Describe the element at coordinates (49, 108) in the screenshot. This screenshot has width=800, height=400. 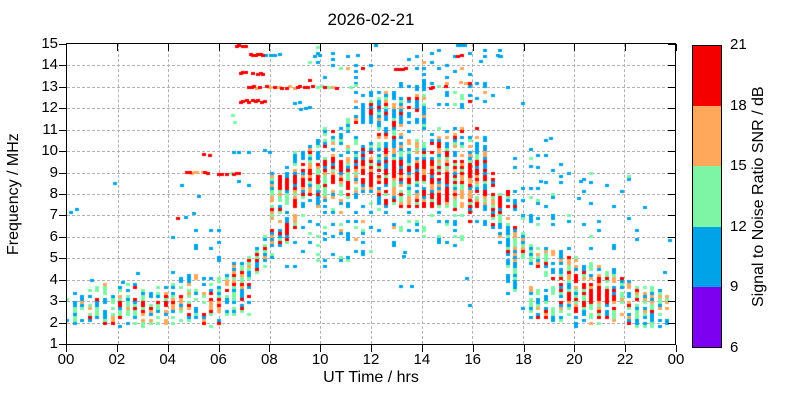
I see `y-tick-label: 12` at that location.